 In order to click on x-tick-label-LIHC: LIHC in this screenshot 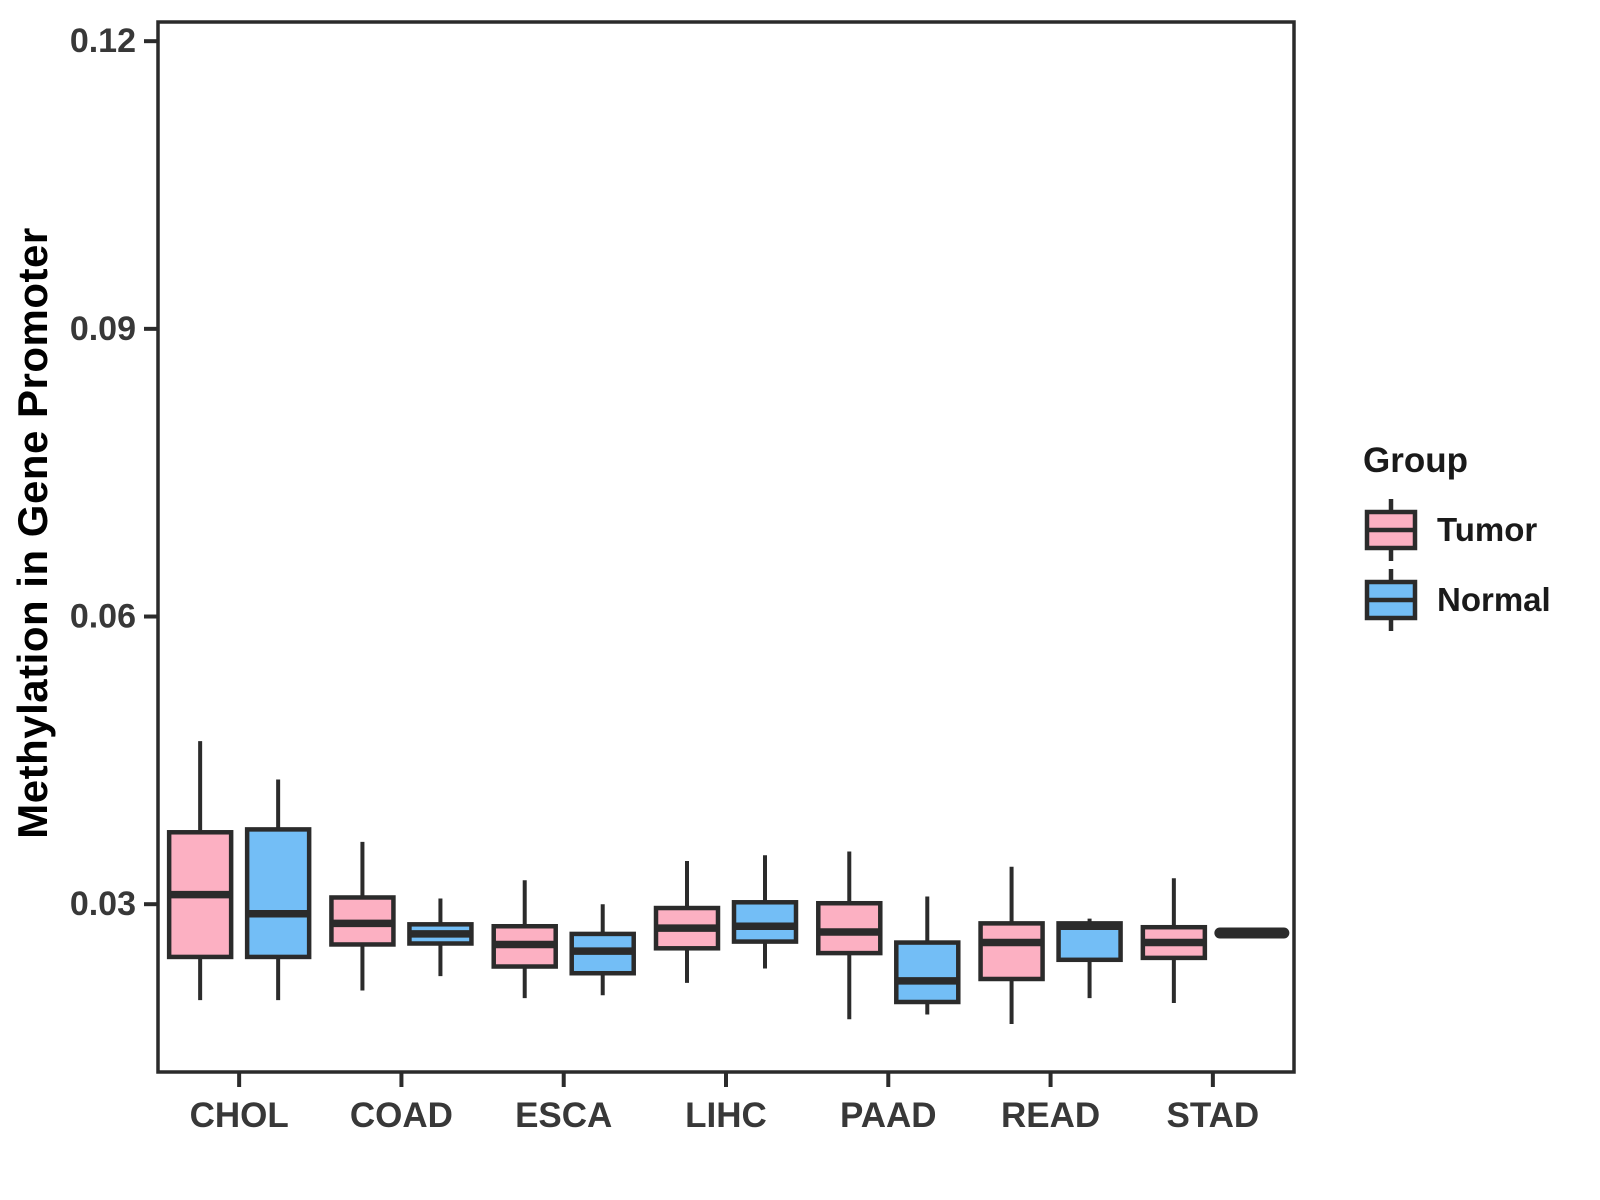, I will do `click(726, 1115)`.